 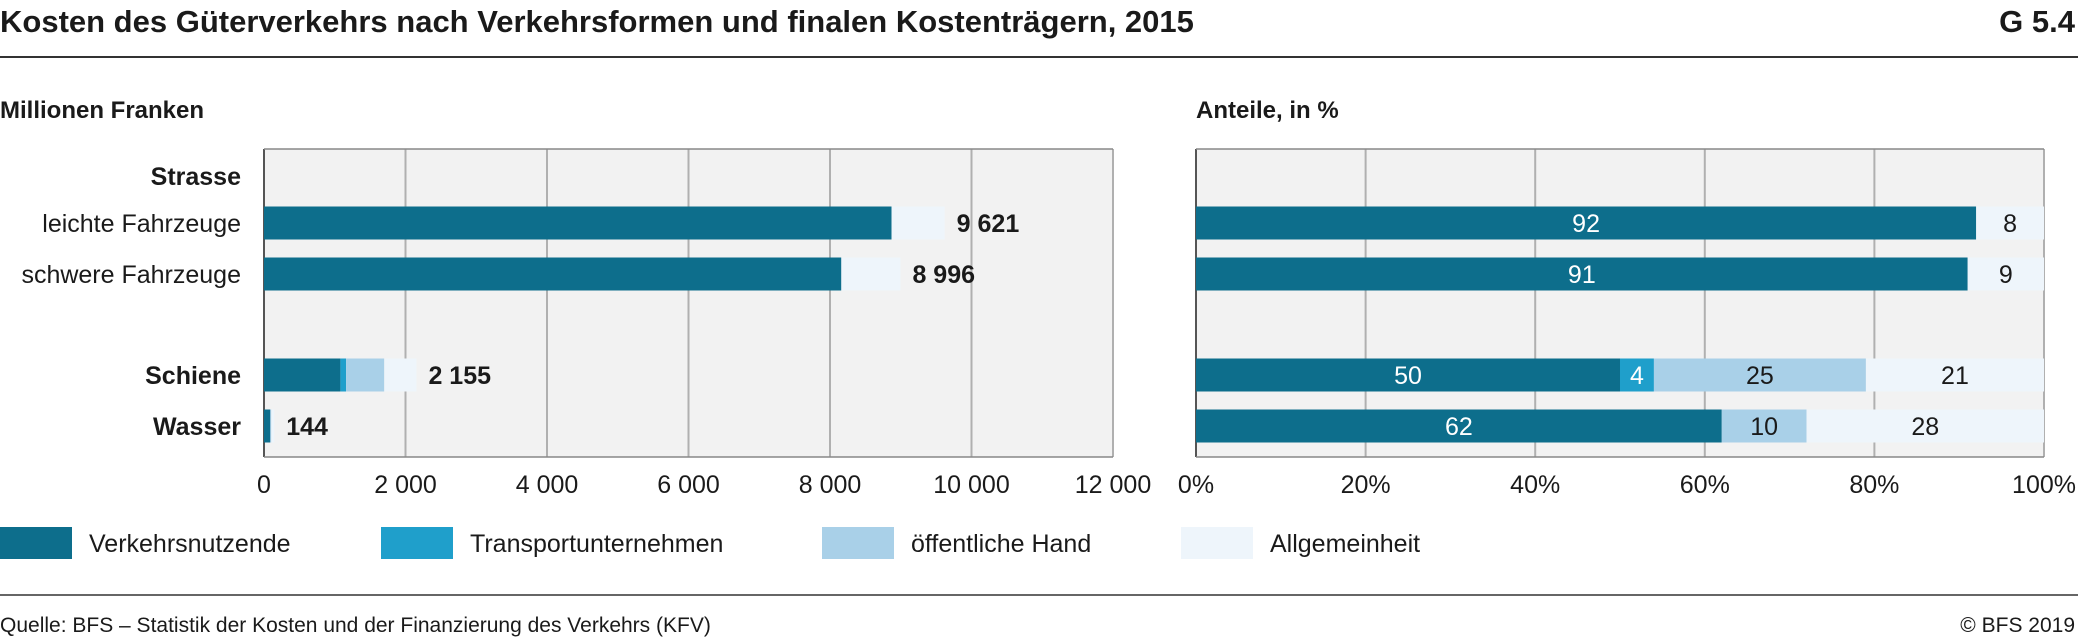 What do you see at coordinates (1627, 485) in the screenshot?
I see `right-tick-labels: 0% 20% 40% 60% 80% 100%` at bounding box center [1627, 485].